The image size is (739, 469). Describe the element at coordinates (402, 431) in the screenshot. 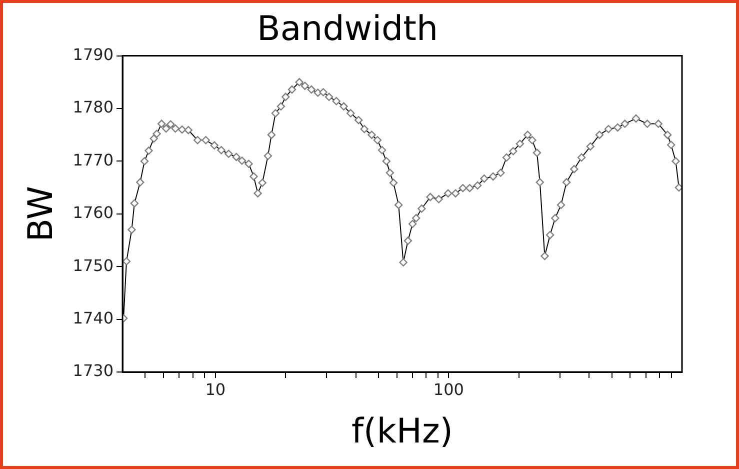

I see `x-axis-title: f(kHz)` at that location.